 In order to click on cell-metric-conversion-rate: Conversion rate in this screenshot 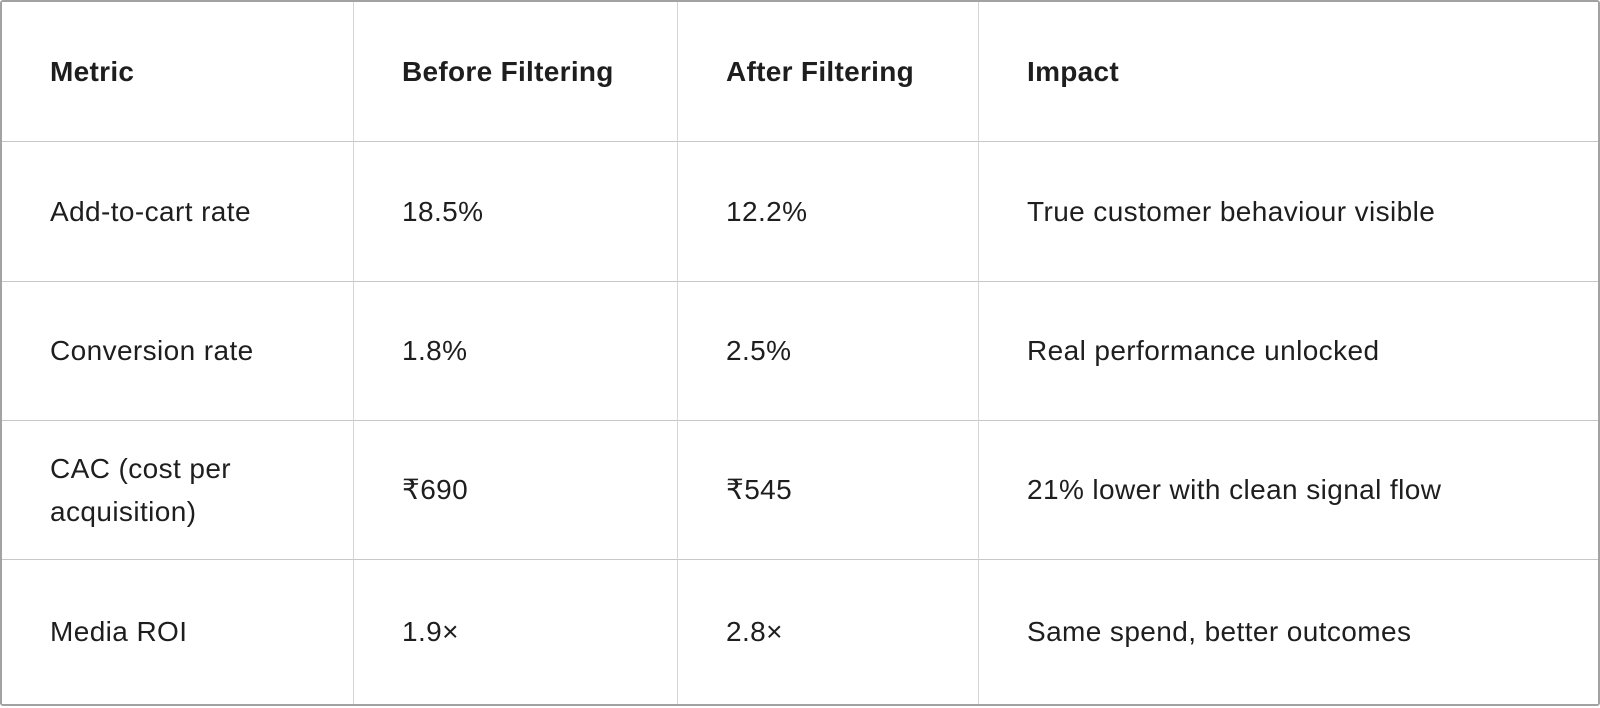, I will do `click(178, 351)`.